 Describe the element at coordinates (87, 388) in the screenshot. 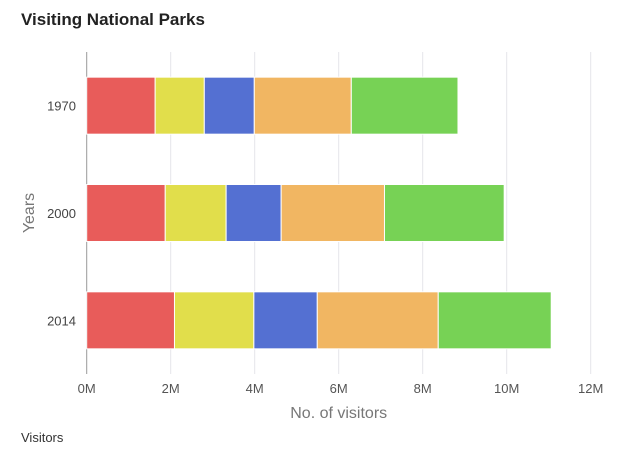

I see `x-tick-label: 0M` at that location.